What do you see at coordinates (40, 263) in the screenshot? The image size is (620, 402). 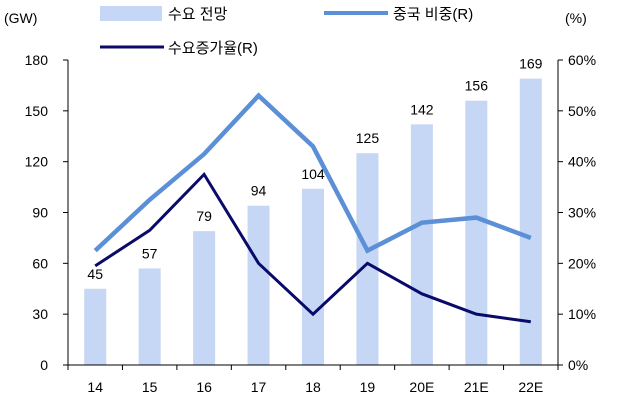 I see `left-tick-label-60: 60` at bounding box center [40, 263].